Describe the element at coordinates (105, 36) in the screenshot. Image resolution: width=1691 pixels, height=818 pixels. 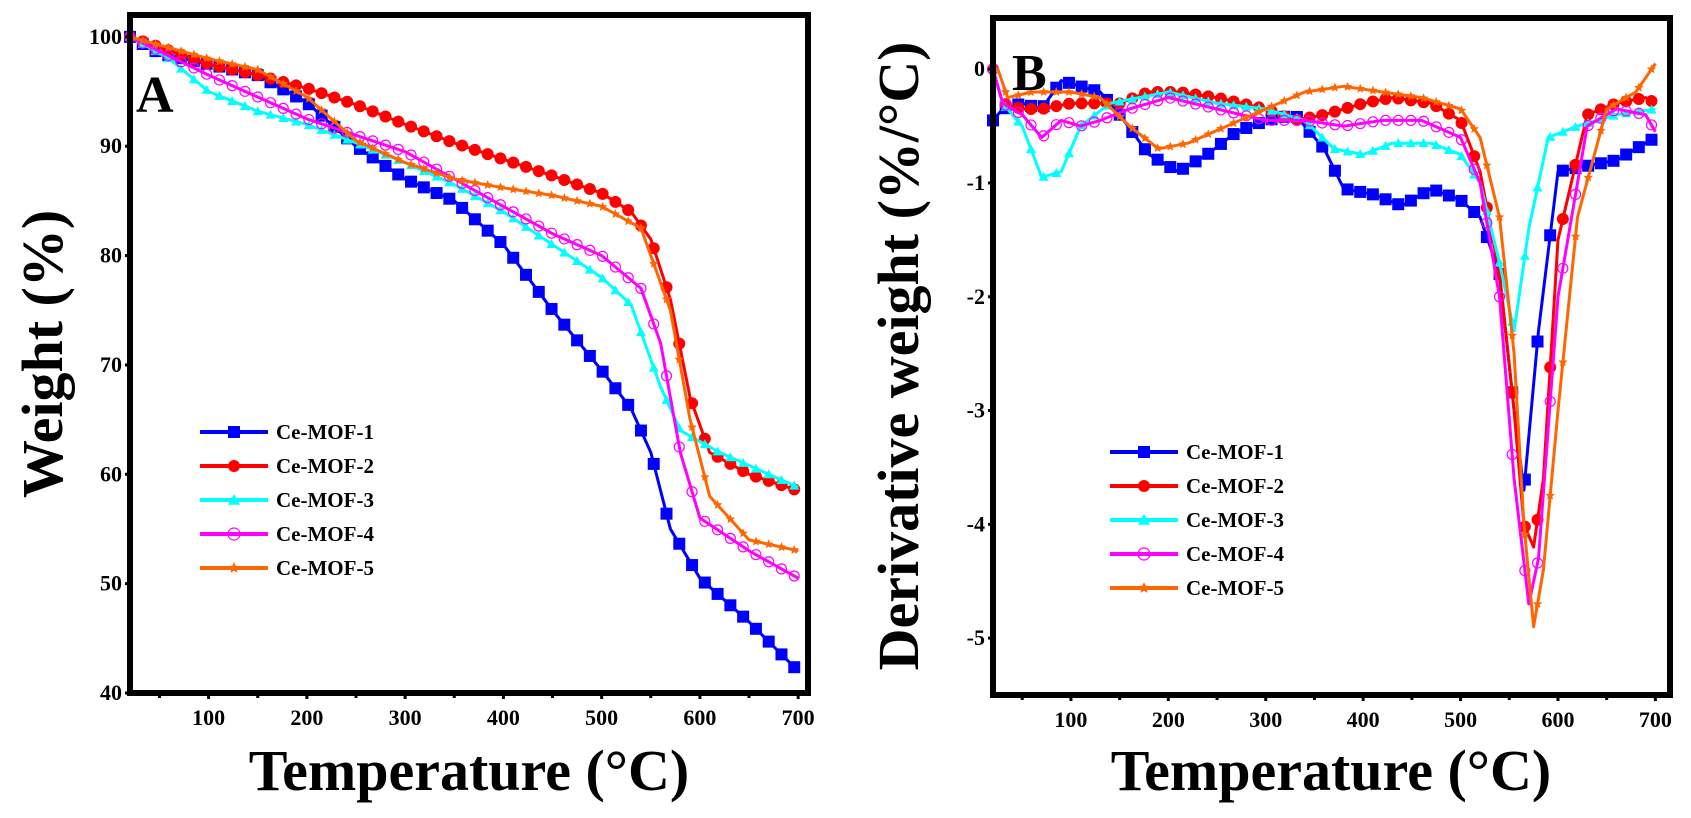
I see `y-tick-label: 100` at that location.